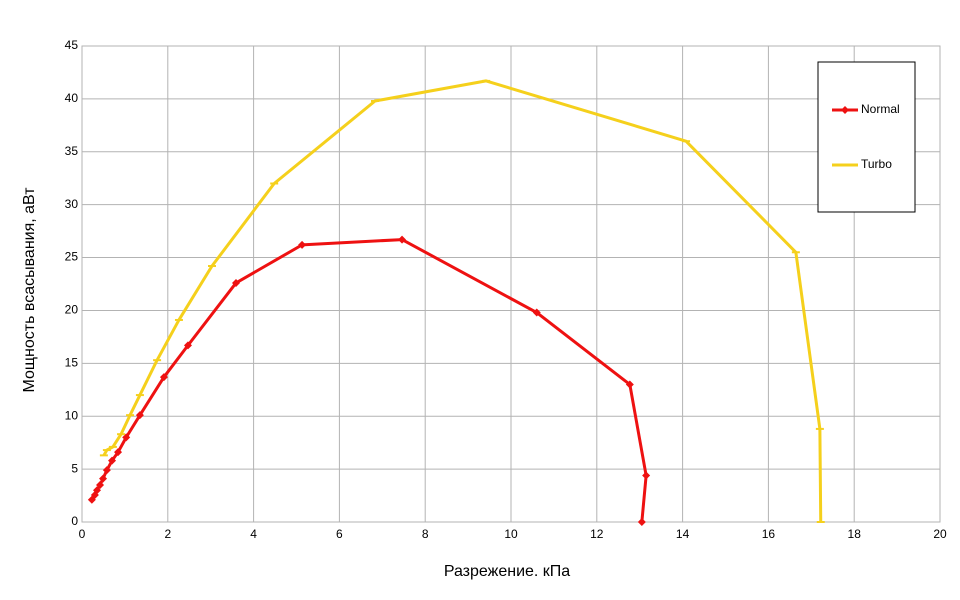 The width and height of the screenshot is (960, 600). I want to click on x-tick-label: 0, so click(82, 534).